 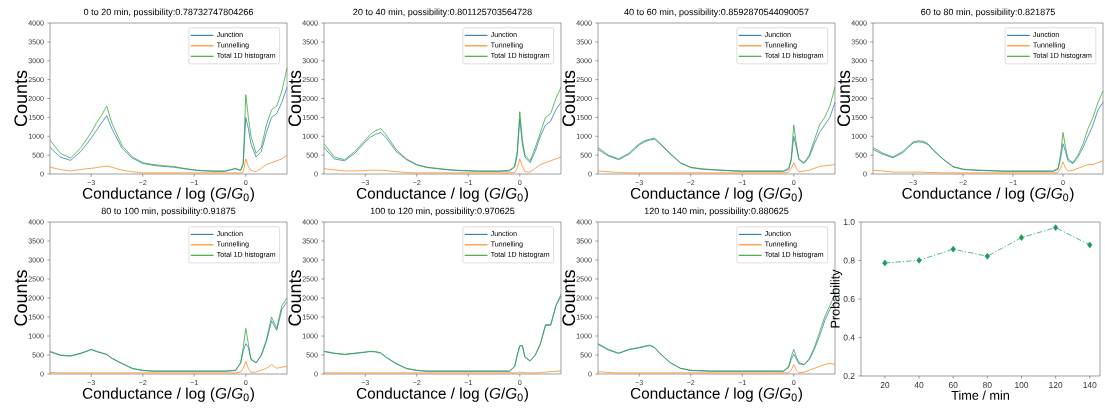 What do you see at coordinates (1022, 385) in the screenshot?
I see `x-tick-label: 100` at bounding box center [1022, 385].